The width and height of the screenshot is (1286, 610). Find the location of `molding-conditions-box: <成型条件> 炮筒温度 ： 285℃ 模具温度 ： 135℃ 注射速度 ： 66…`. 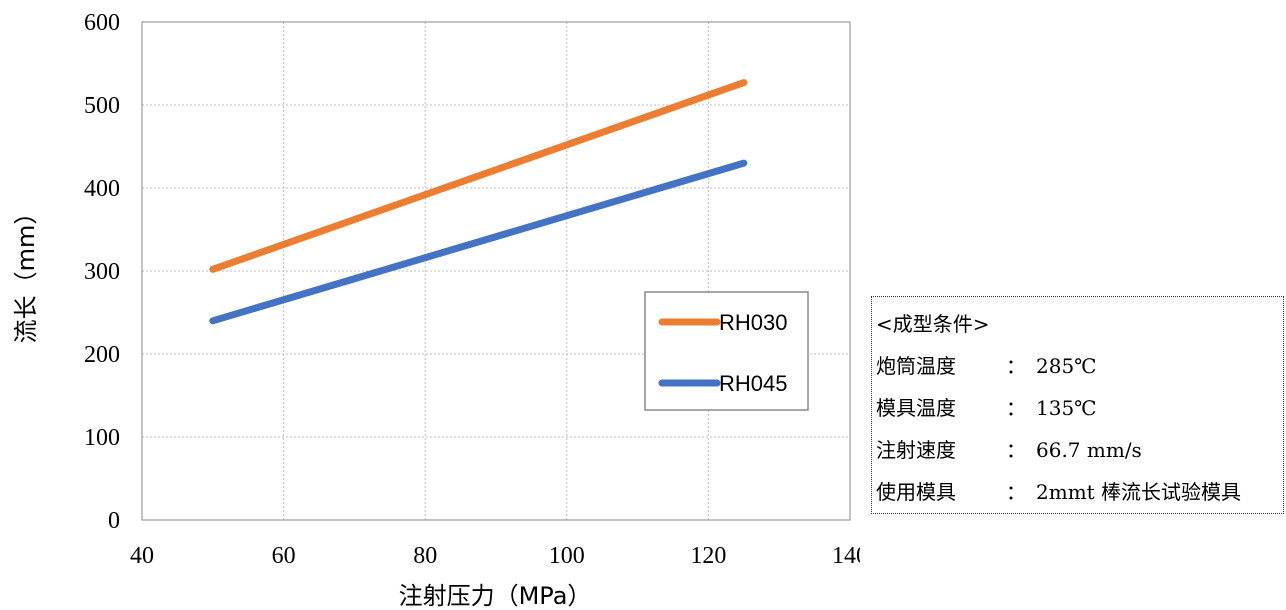

molding-conditions-box: <成型条件> 炮筒温度 ： 285℃ 模具温度 ： 135℃ 注射速度 ： 66… is located at coordinates (1077, 405).